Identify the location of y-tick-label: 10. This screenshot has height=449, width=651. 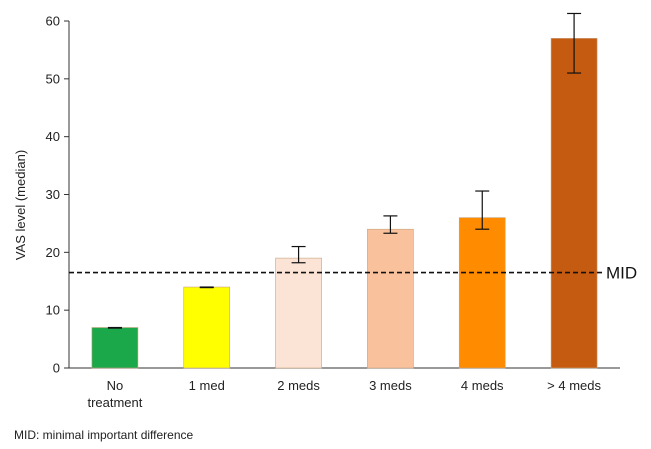
(53, 310).